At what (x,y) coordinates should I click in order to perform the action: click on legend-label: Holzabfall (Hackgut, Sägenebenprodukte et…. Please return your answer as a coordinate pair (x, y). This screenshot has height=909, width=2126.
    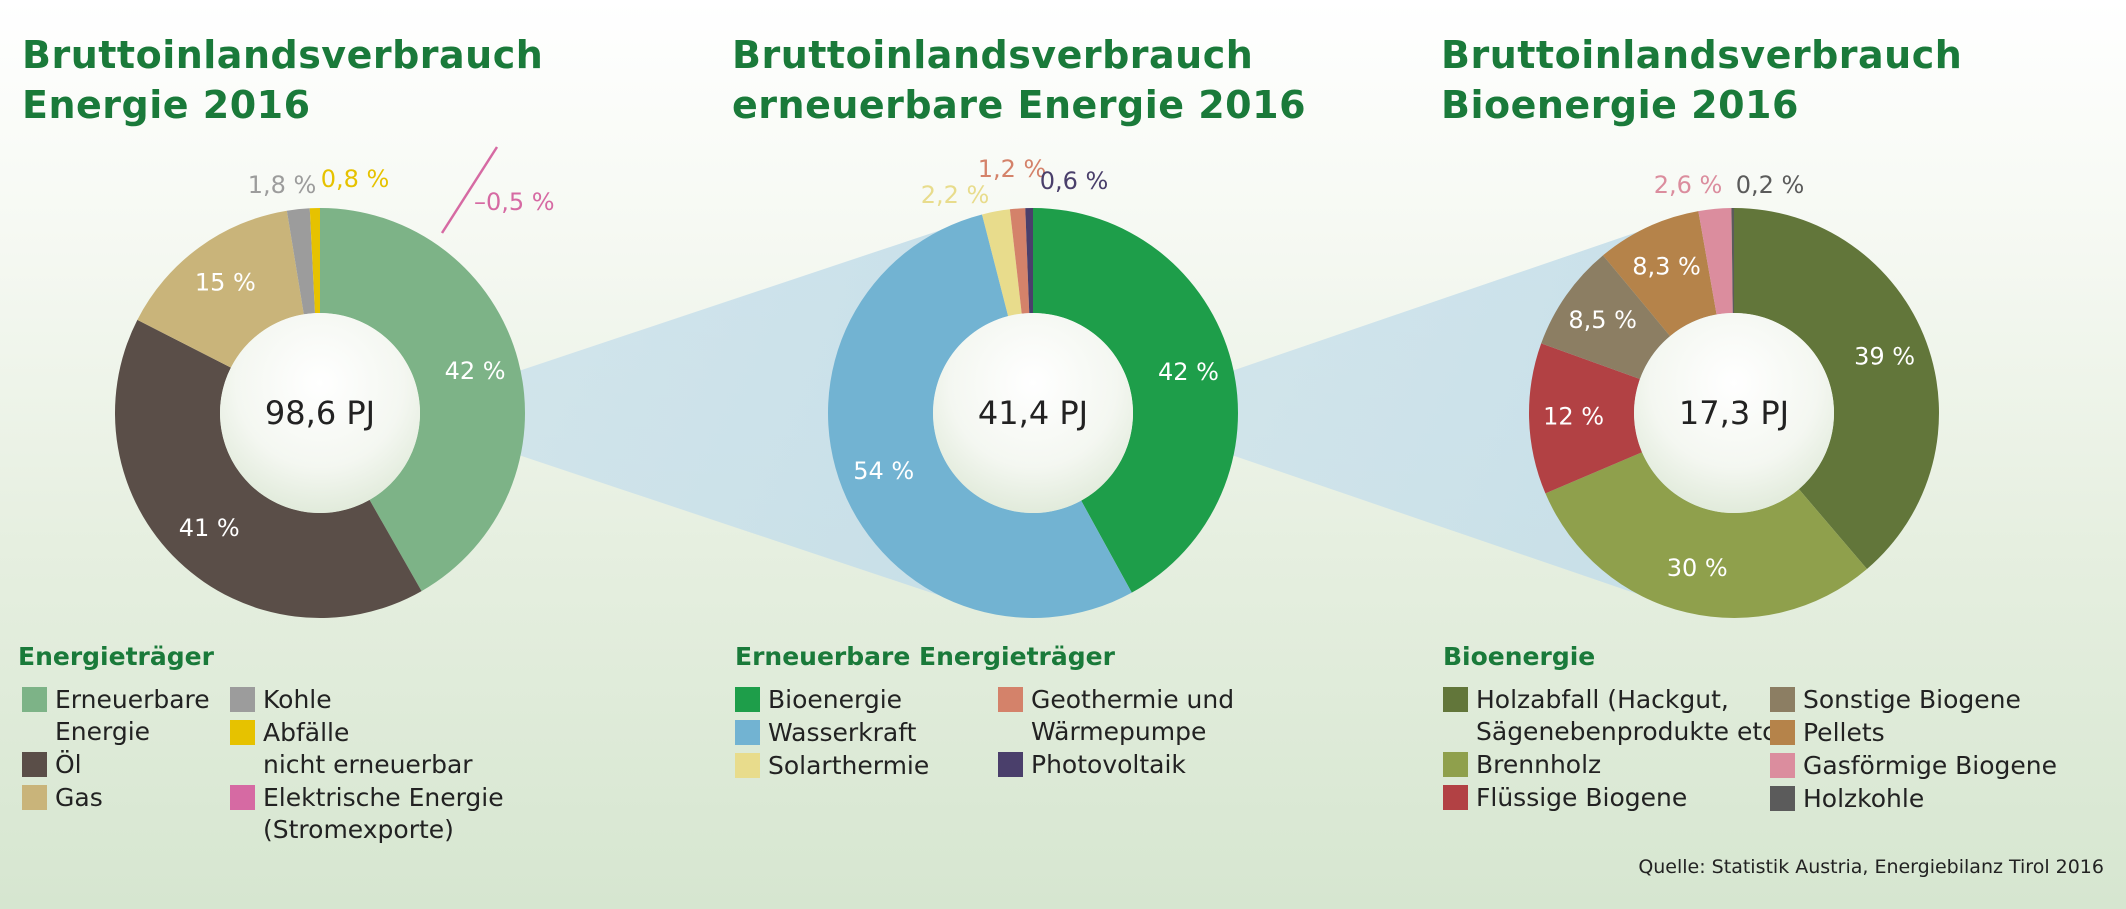
    Looking at the image, I should click on (1635, 715).